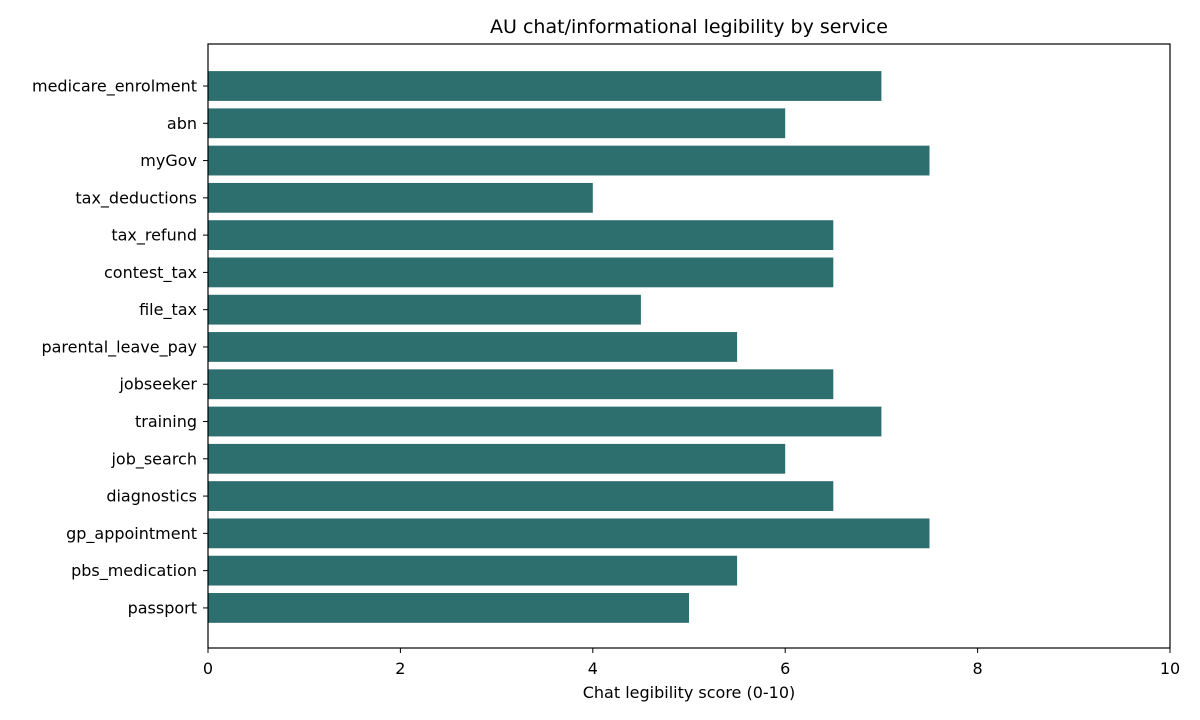 The width and height of the screenshot is (1200, 720). Describe the element at coordinates (153, 459) in the screenshot. I see `y-tick-label: job_search` at that location.